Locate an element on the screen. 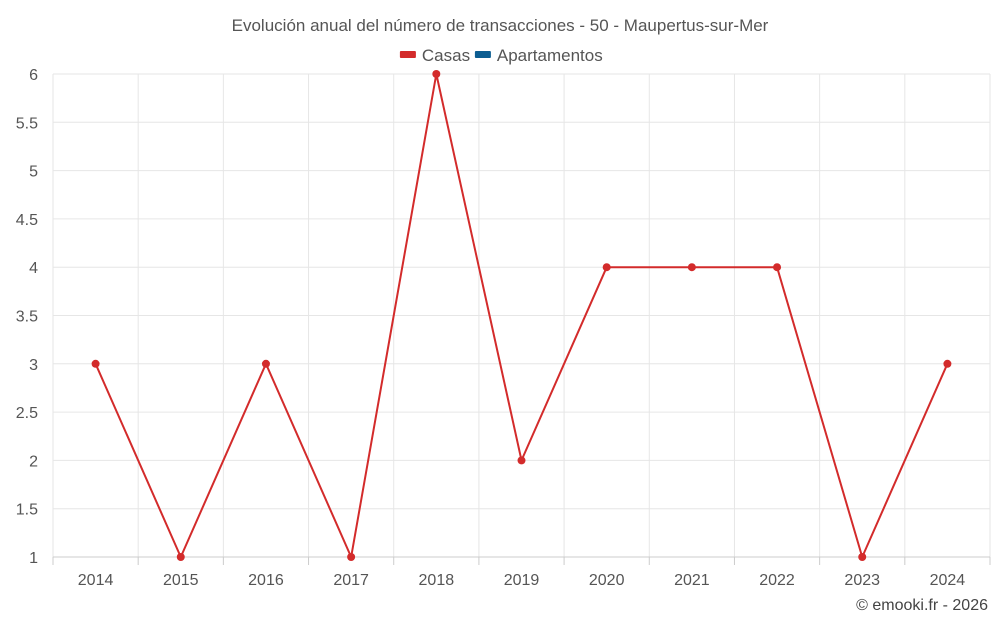  y-tick-label: 2 is located at coordinates (33, 461).